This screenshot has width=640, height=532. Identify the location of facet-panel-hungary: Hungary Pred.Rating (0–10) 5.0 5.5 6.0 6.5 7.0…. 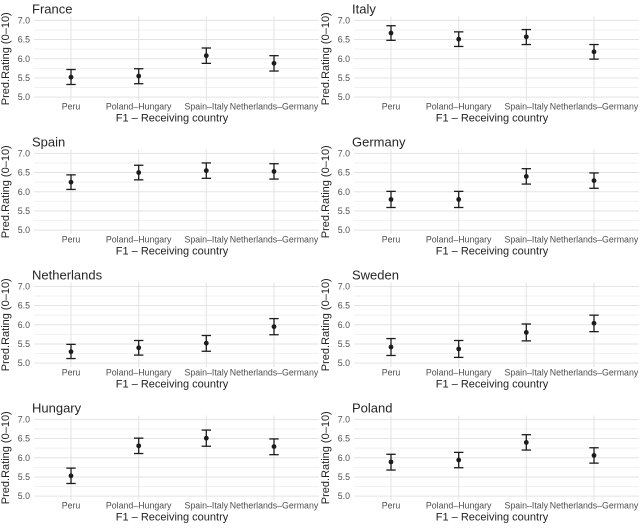
(160, 465).